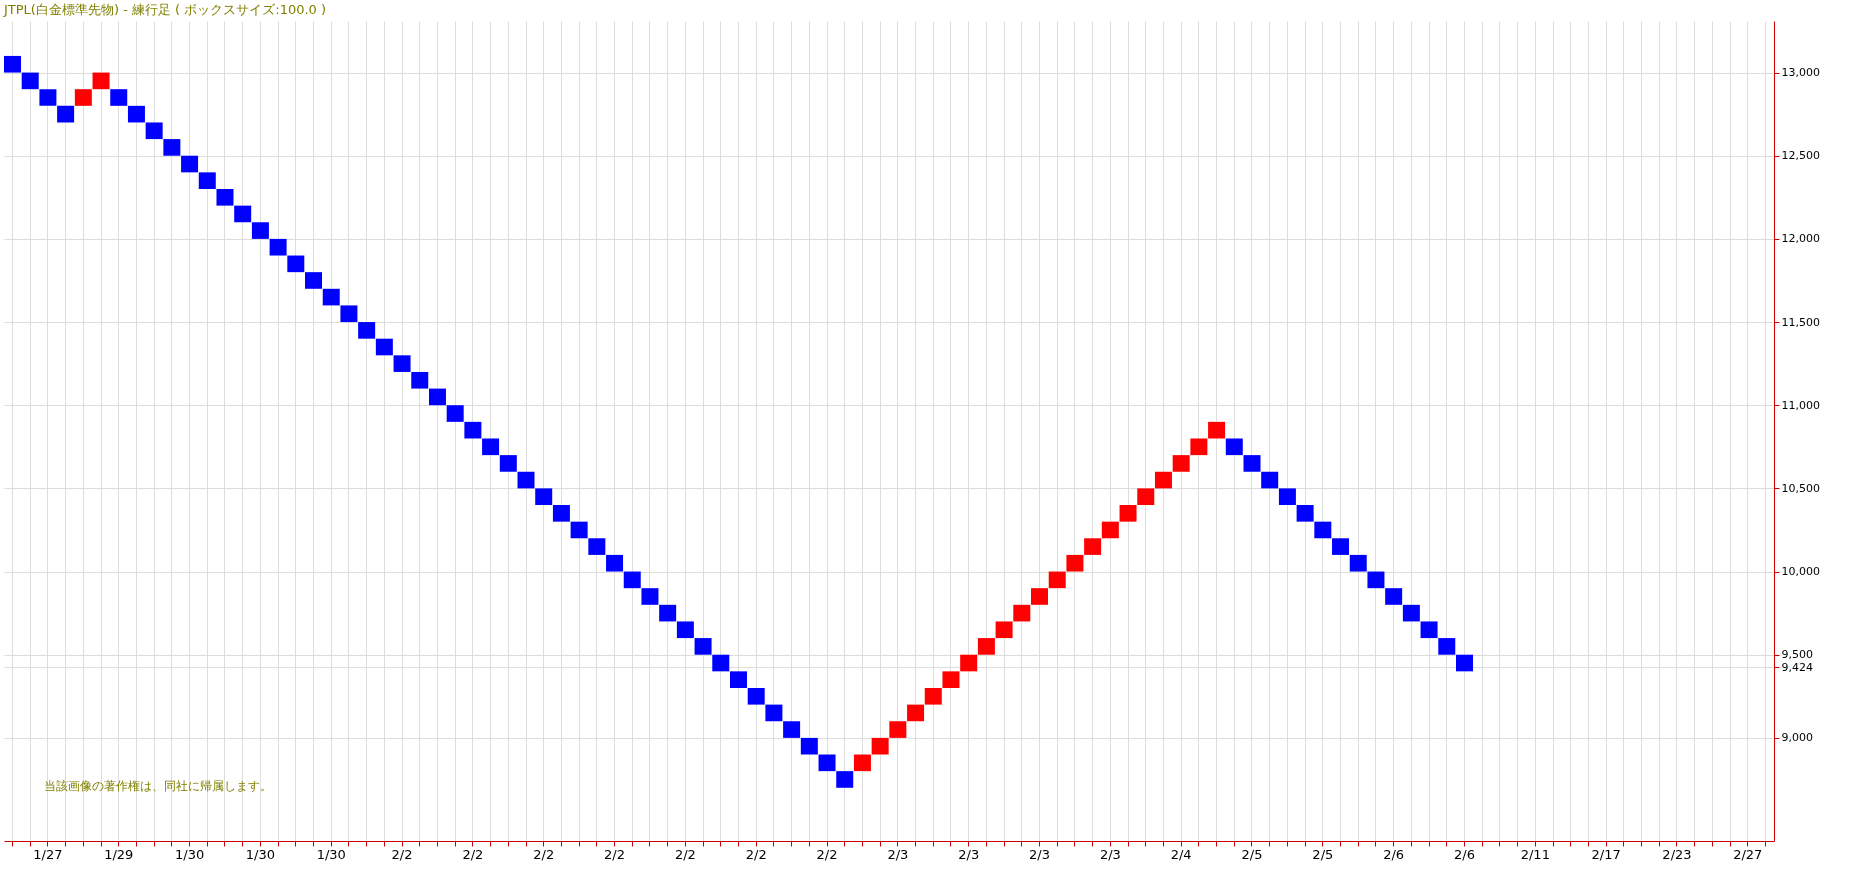 The width and height of the screenshot is (1863, 888). I want to click on chart-title: JTPL(白金標準先物) - 練行足 ( ボックスサイズ:100.0 ), so click(165, 9).